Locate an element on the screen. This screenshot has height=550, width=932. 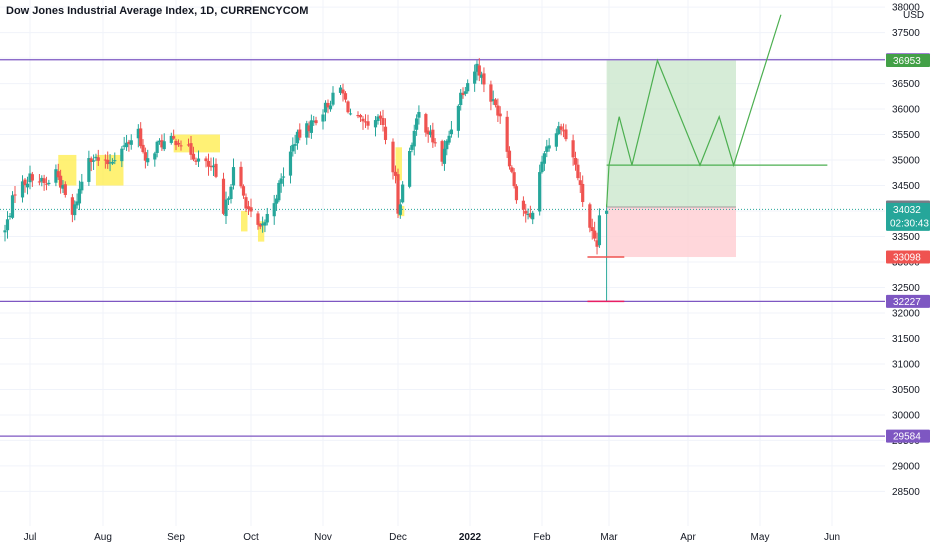
x-tick-label: 2022 is located at coordinates (470, 537).